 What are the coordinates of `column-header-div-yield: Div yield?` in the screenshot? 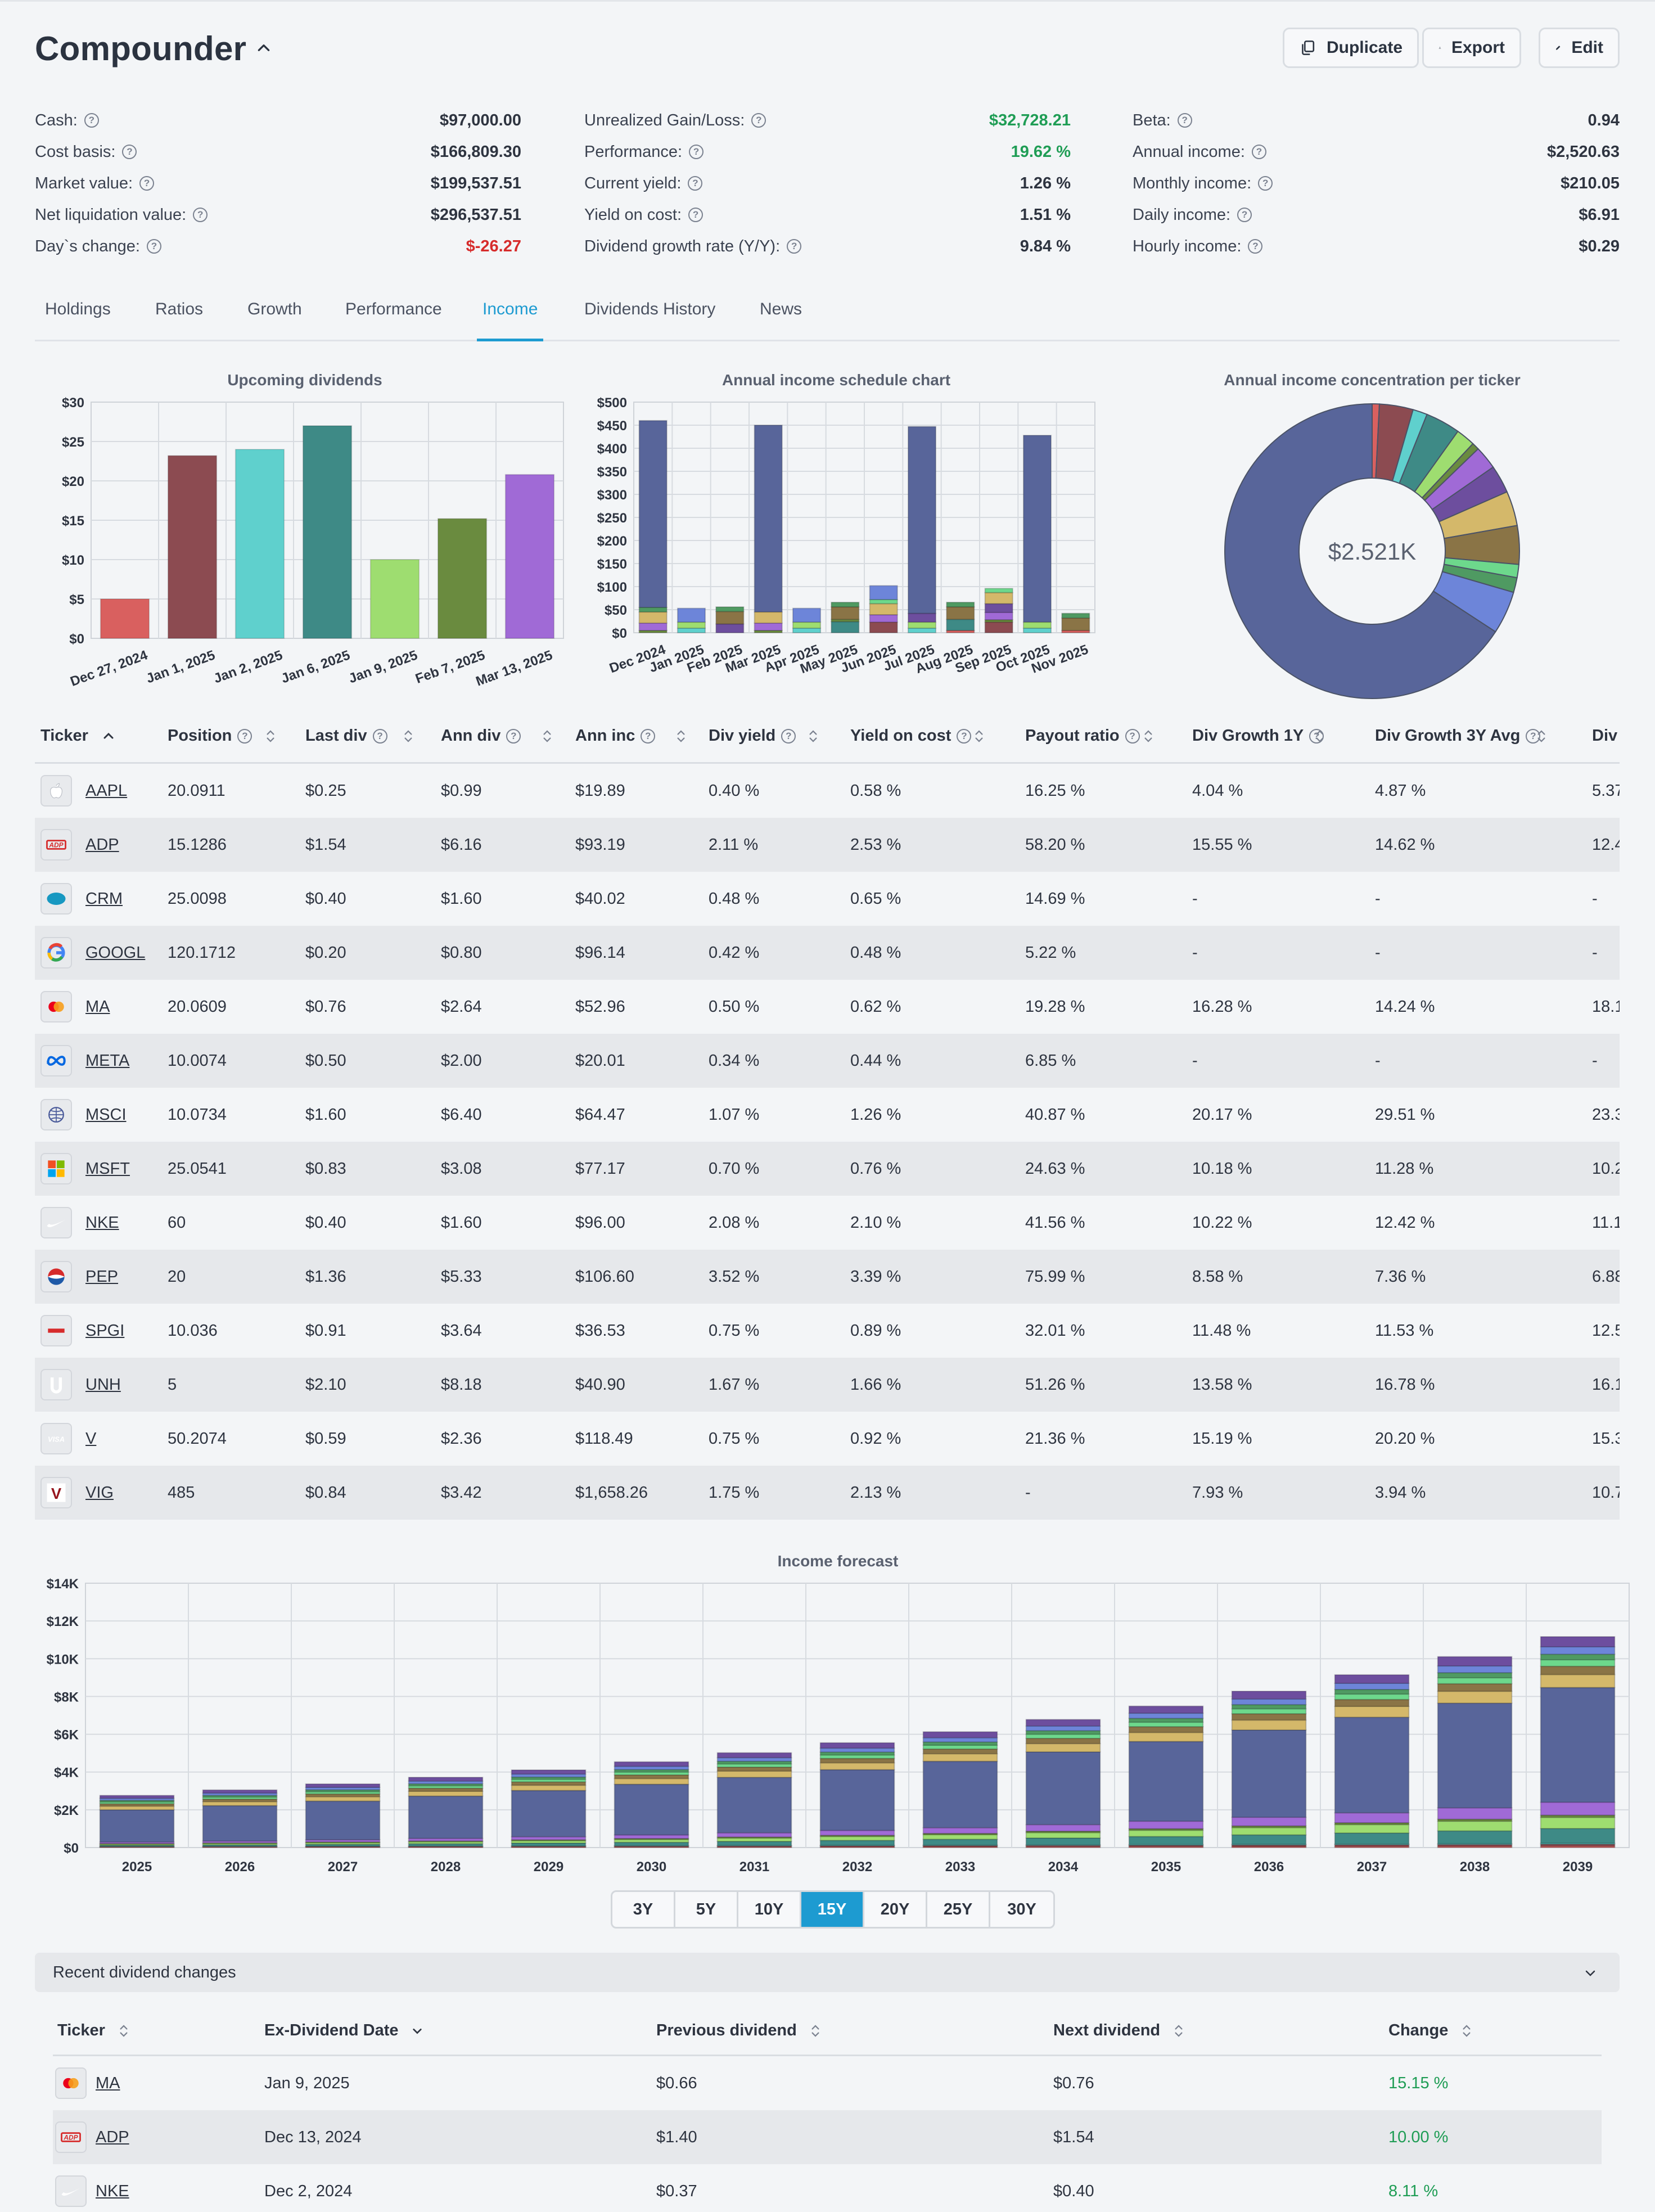 It's located at (763, 736).